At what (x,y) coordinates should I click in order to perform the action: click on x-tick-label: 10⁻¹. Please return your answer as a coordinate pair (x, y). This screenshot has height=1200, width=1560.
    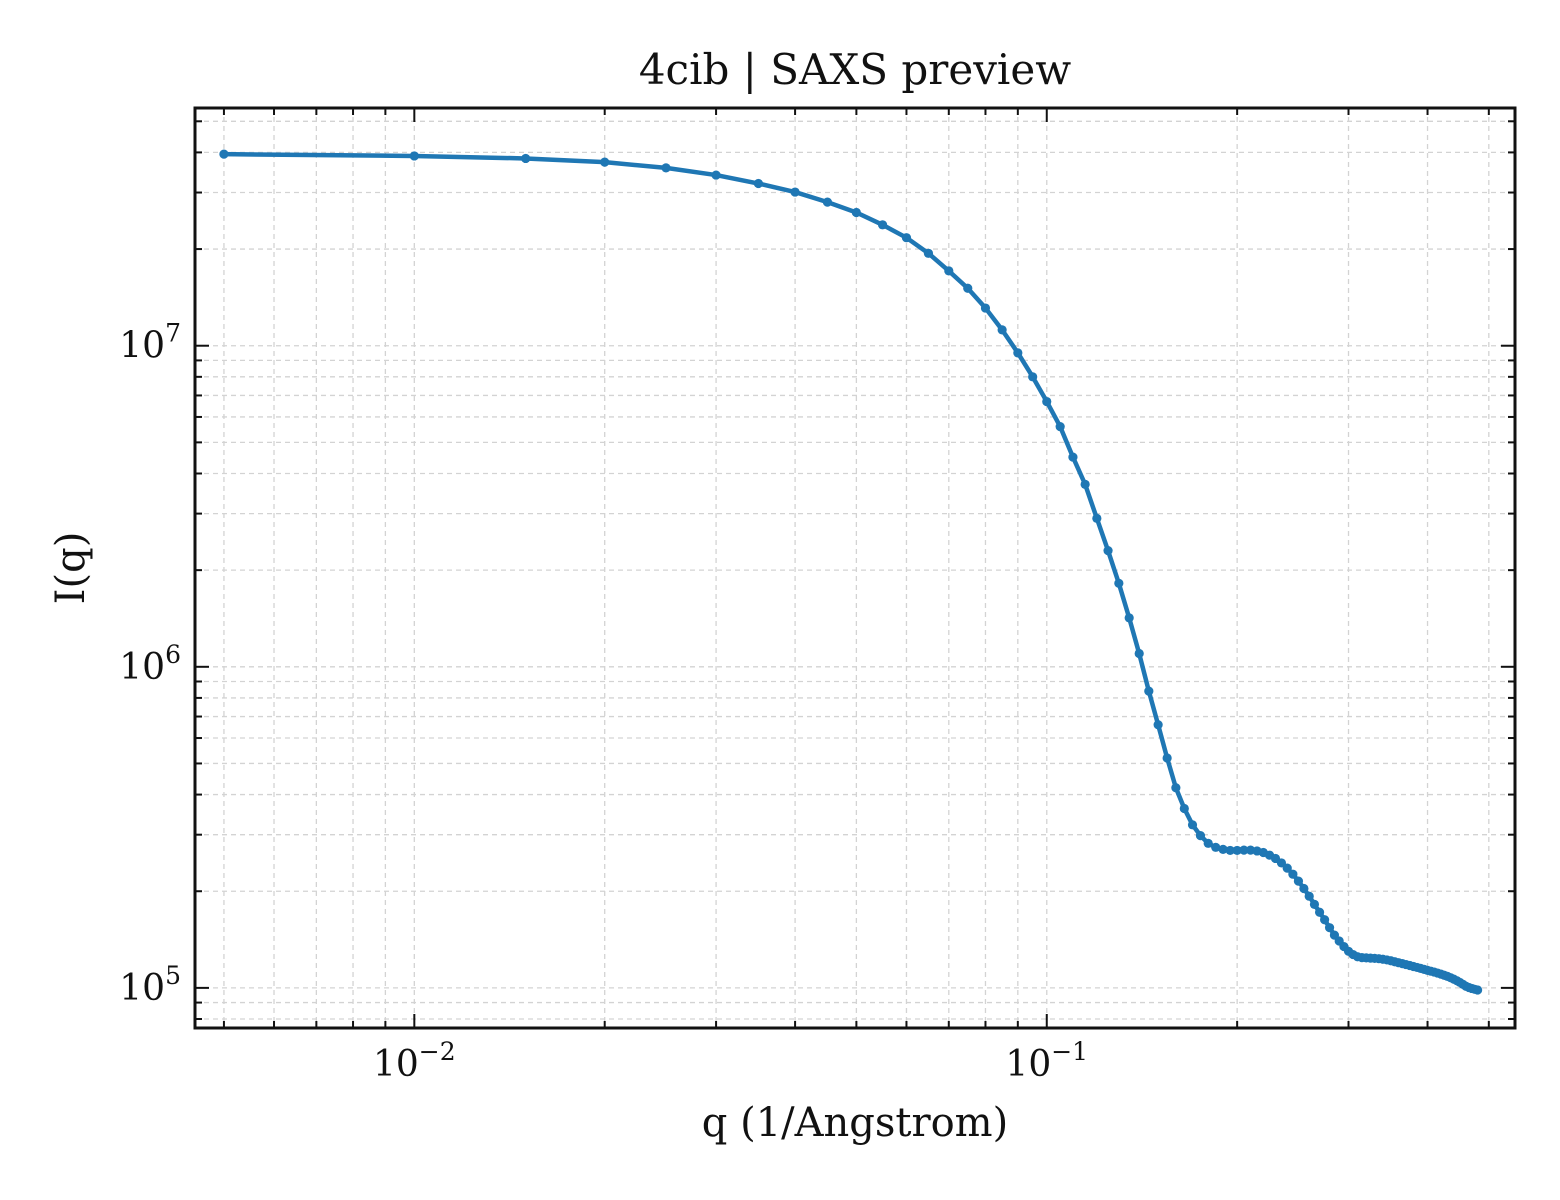
    Looking at the image, I should click on (1046, 1061).